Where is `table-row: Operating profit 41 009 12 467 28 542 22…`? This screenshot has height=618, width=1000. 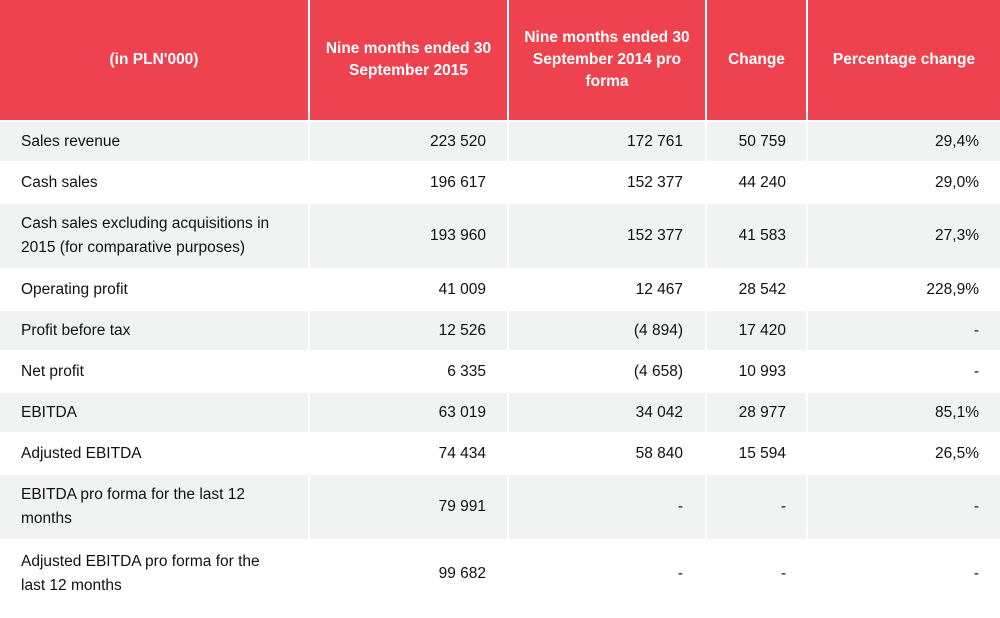
table-row: Operating profit 41 009 12 467 28 542 22… is located at coordinates (500, 289).